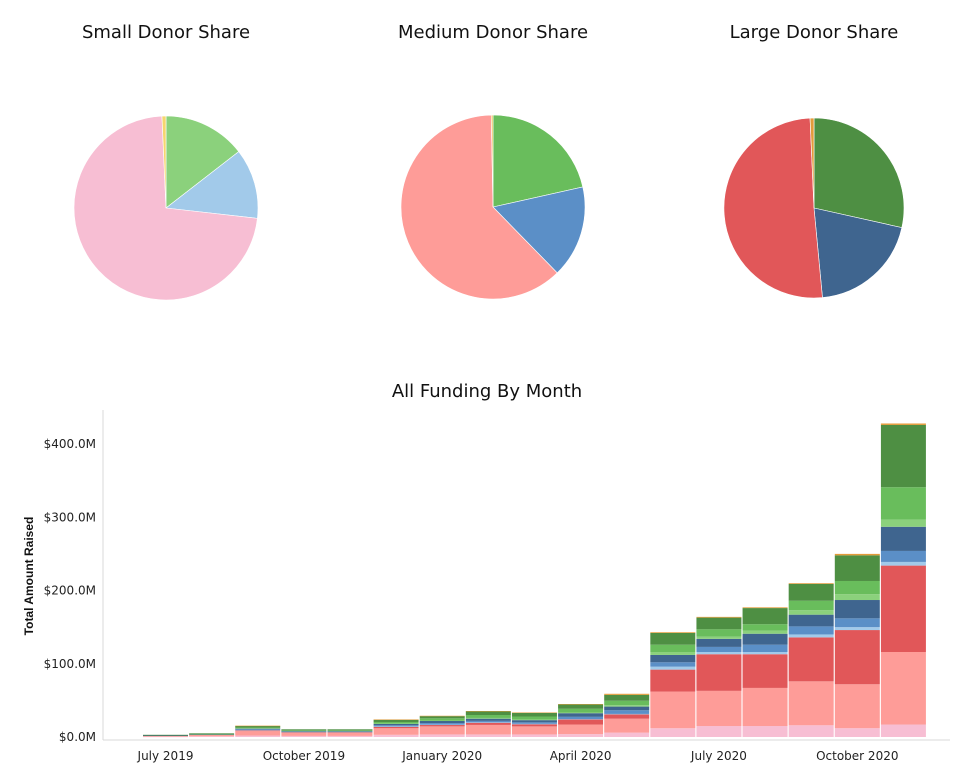 Image resolution: width=977 pixels, height=781 pixels. What do you see at coordinates (441, 756) in the screenshot?
I see `x-tick-label: January 2020` at bounding box center [441, 756].